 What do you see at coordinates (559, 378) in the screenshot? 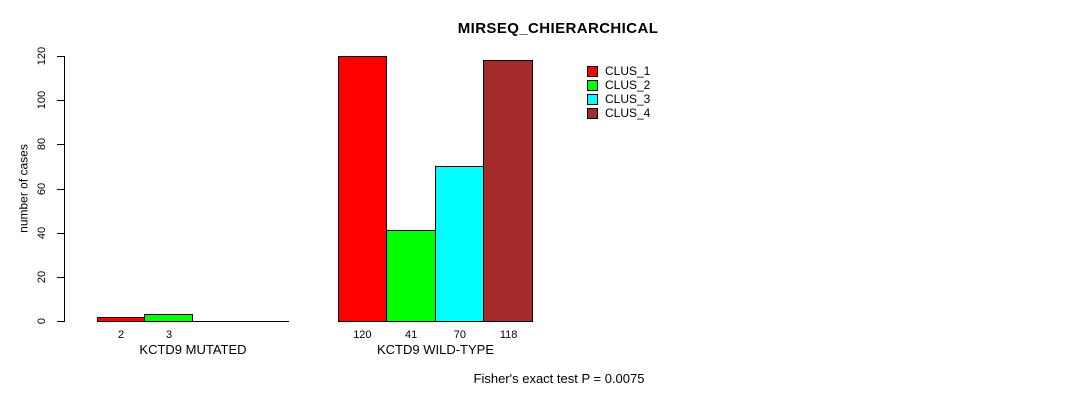
I see `fisher-test-footnote: Fisher's exact test P = 0.0075` at bounding box center [559, 378].